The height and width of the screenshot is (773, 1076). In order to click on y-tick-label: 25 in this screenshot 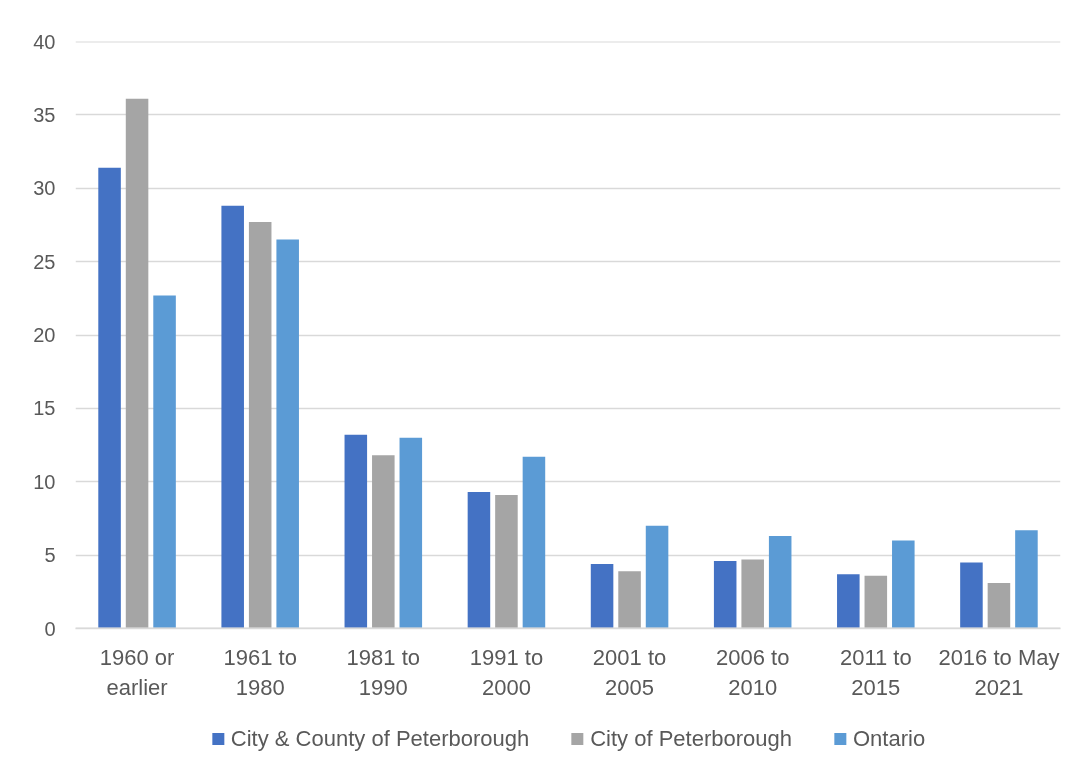, I will do `click(44, 261)`.